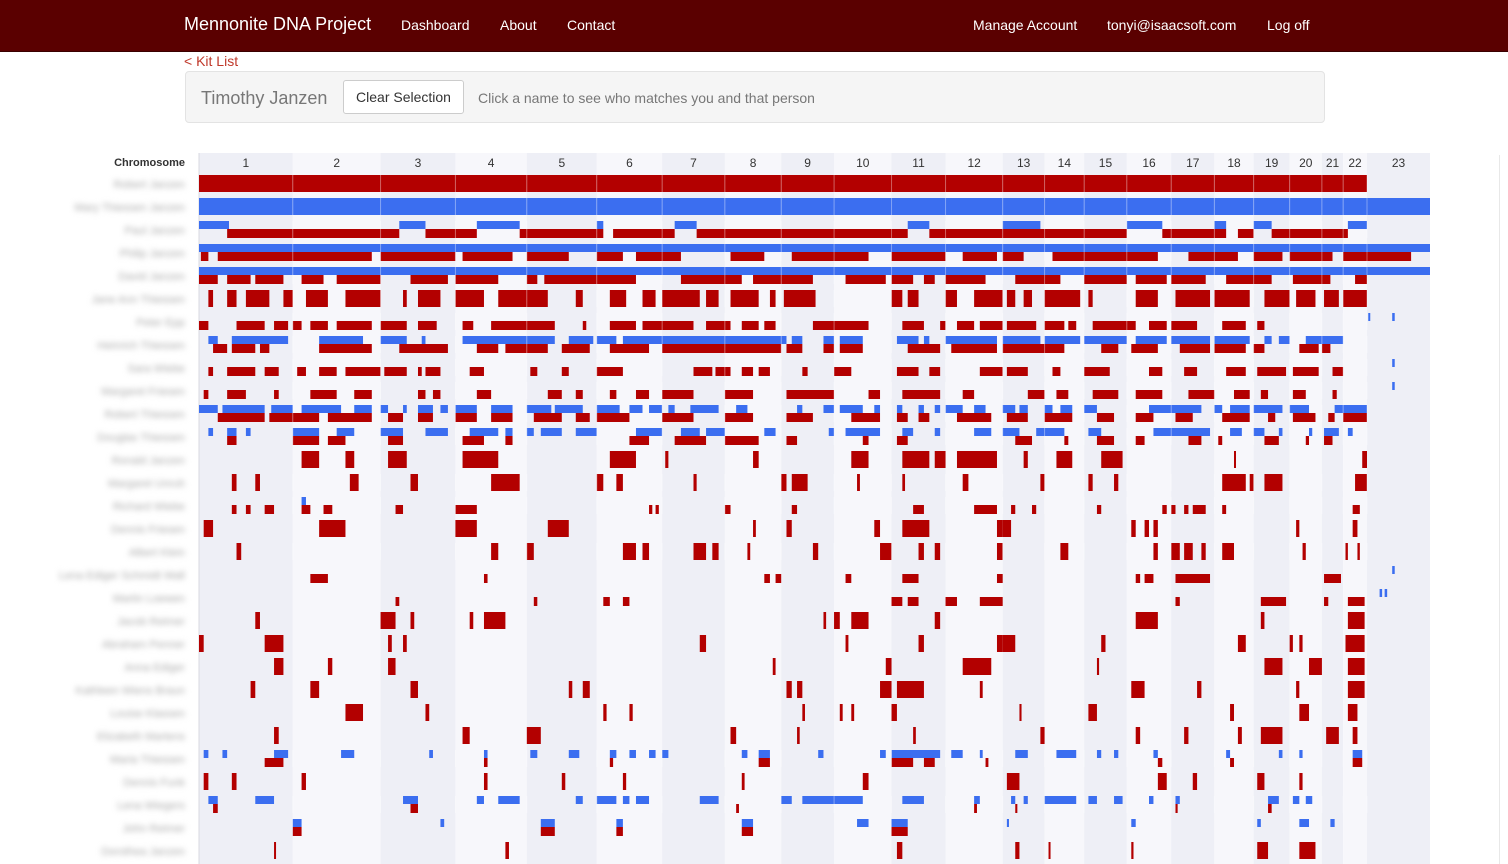  What do you see at coordinates (1025, 25) in the screenshot?
I see `nav-manage-account: Manage Account` at bounding box center [1025, 25].